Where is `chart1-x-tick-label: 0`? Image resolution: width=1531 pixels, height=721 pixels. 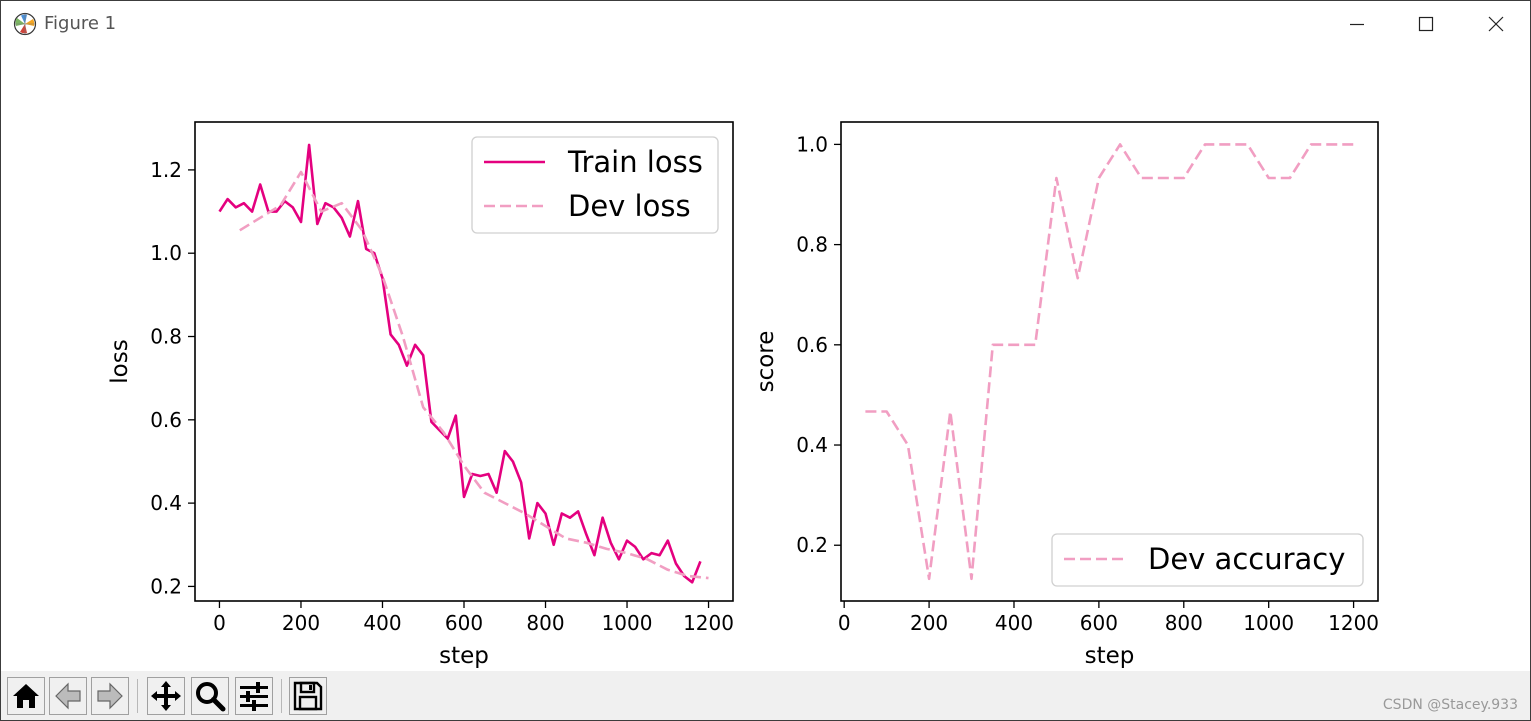 chart1-x-tick-label: 0 is located at coordinates (219, 623).